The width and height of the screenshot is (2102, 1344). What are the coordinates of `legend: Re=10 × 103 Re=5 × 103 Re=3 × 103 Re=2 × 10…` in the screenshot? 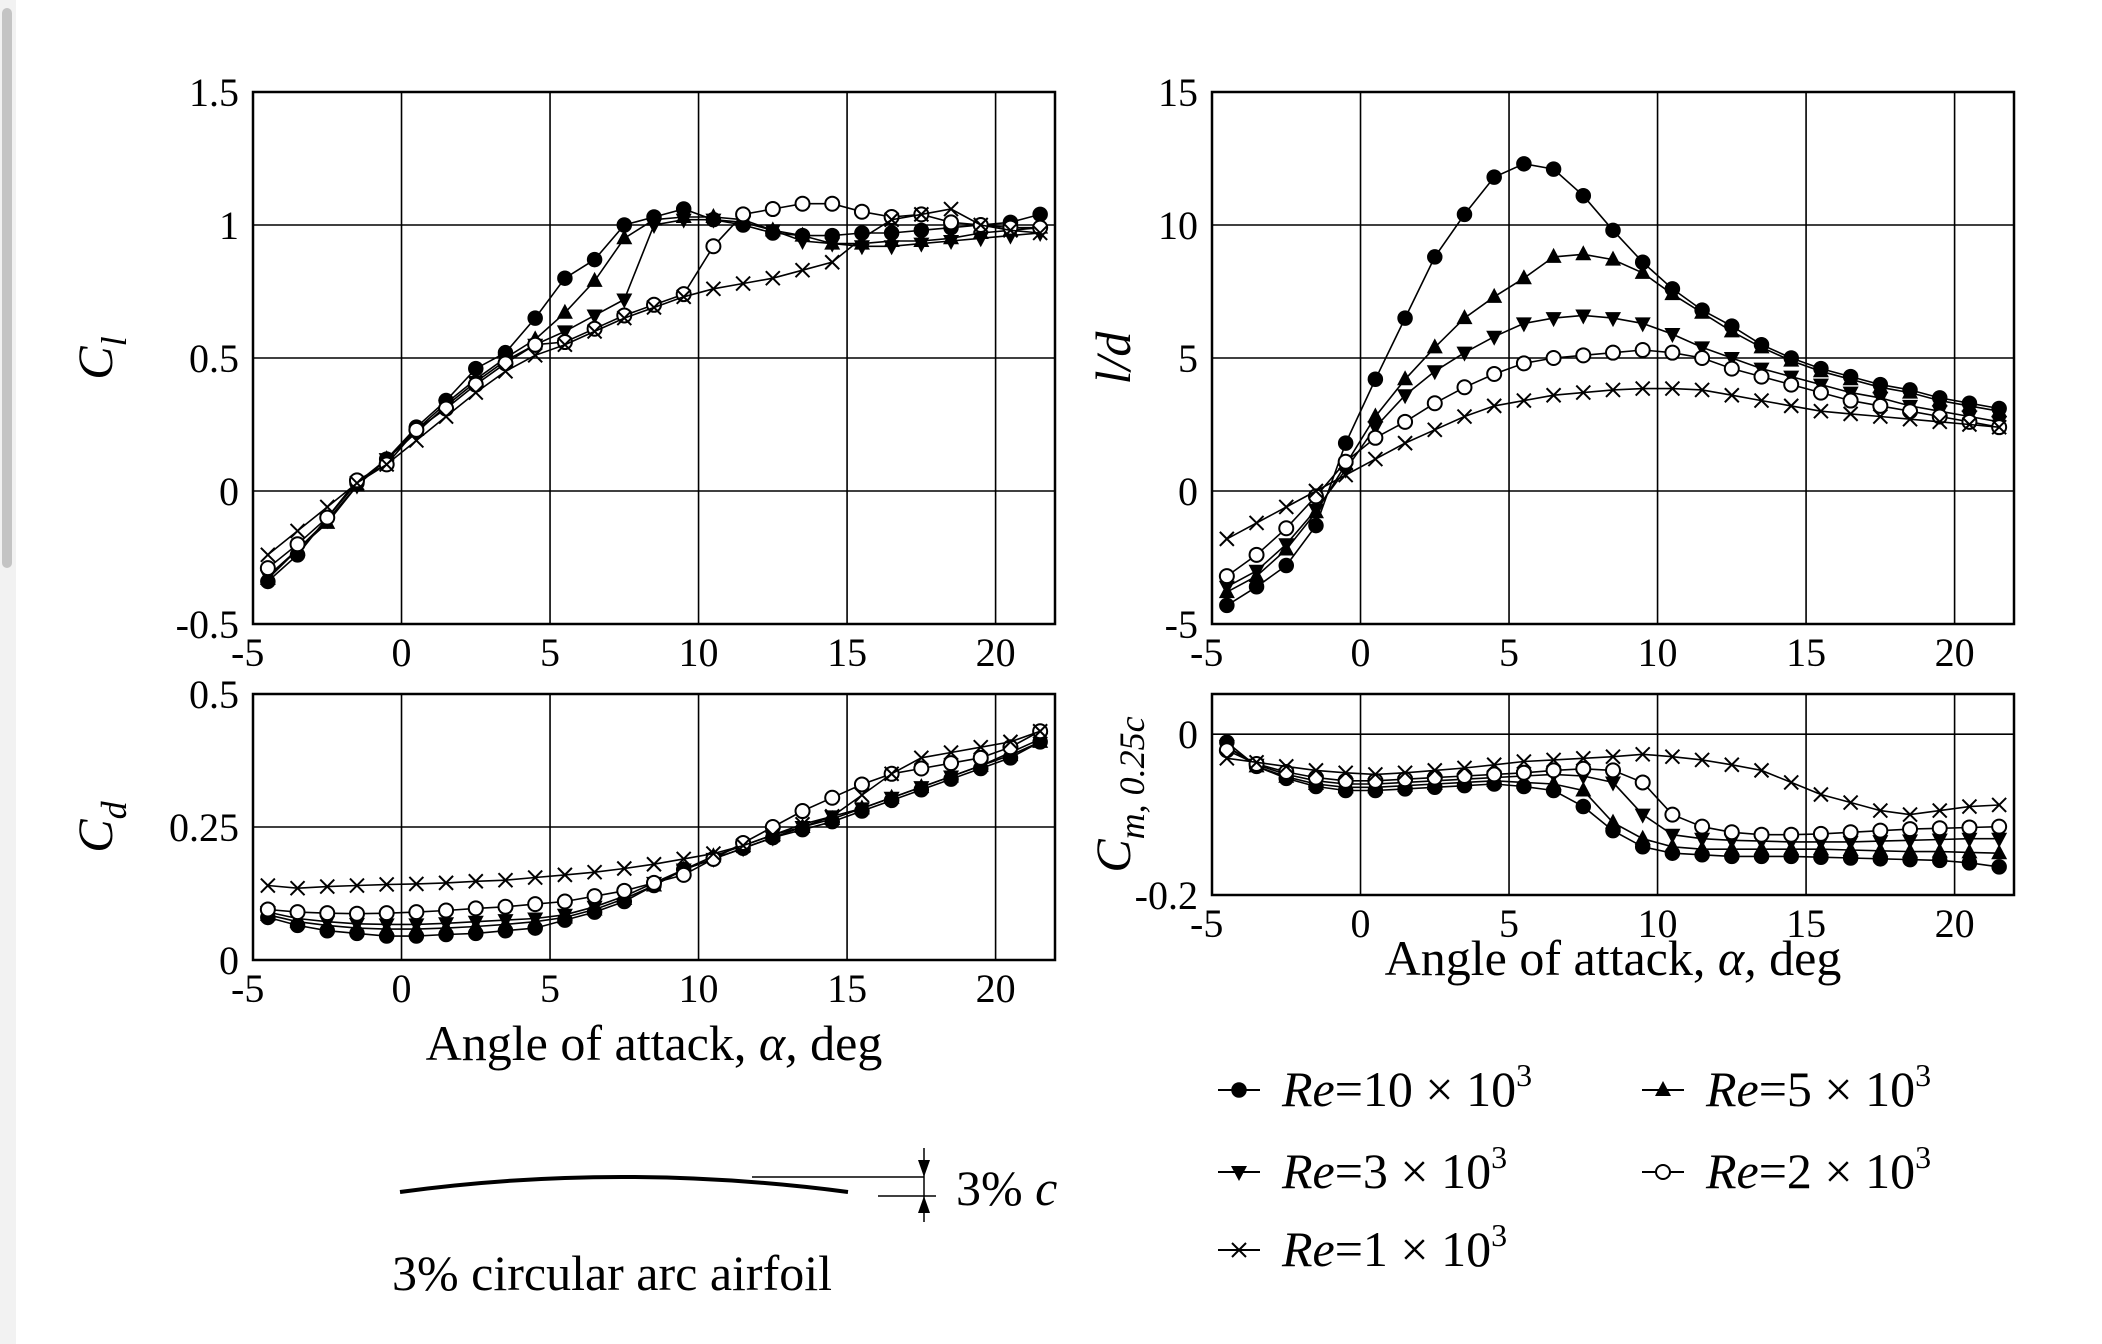 It's located at (1574, 1167).